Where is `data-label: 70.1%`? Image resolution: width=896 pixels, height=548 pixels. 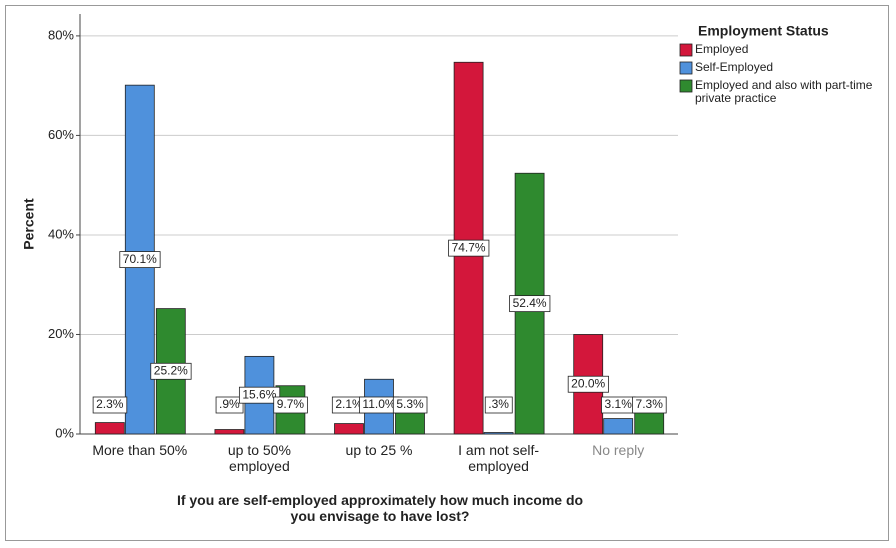
data-label: 70.1% is located at coordinates (140, 259).